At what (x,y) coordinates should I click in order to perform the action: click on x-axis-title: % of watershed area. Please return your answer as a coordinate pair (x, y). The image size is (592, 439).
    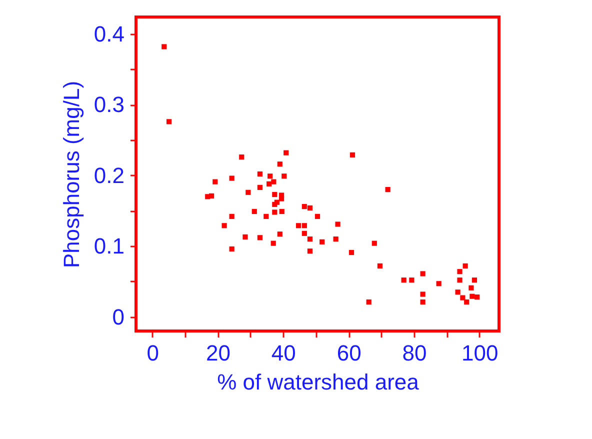
    Looking at the image, I should click on (318, 382).